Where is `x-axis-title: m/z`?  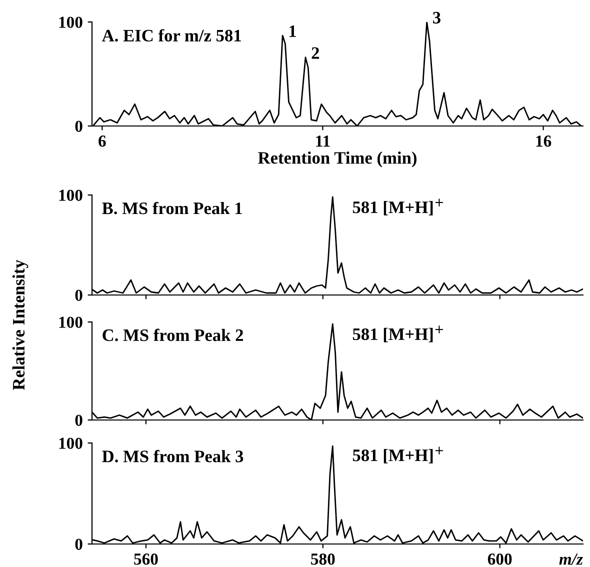
x-axis-title: m/z is located at coordinates (571, 559).